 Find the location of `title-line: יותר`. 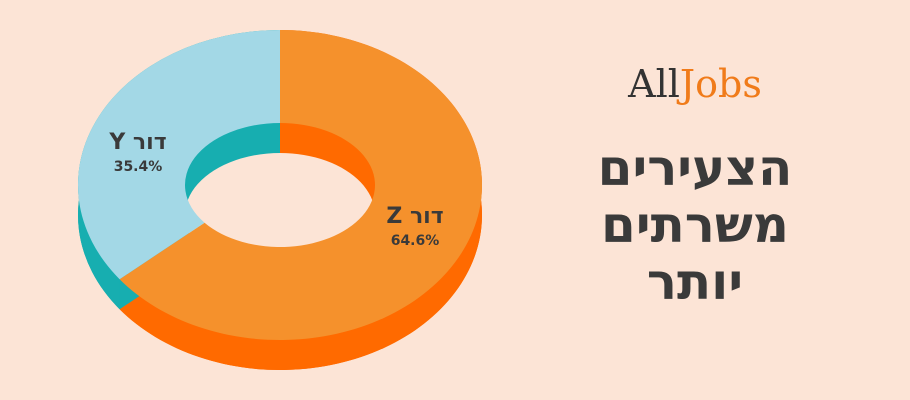

title-line: יותר is located at coordinates (695, 282).